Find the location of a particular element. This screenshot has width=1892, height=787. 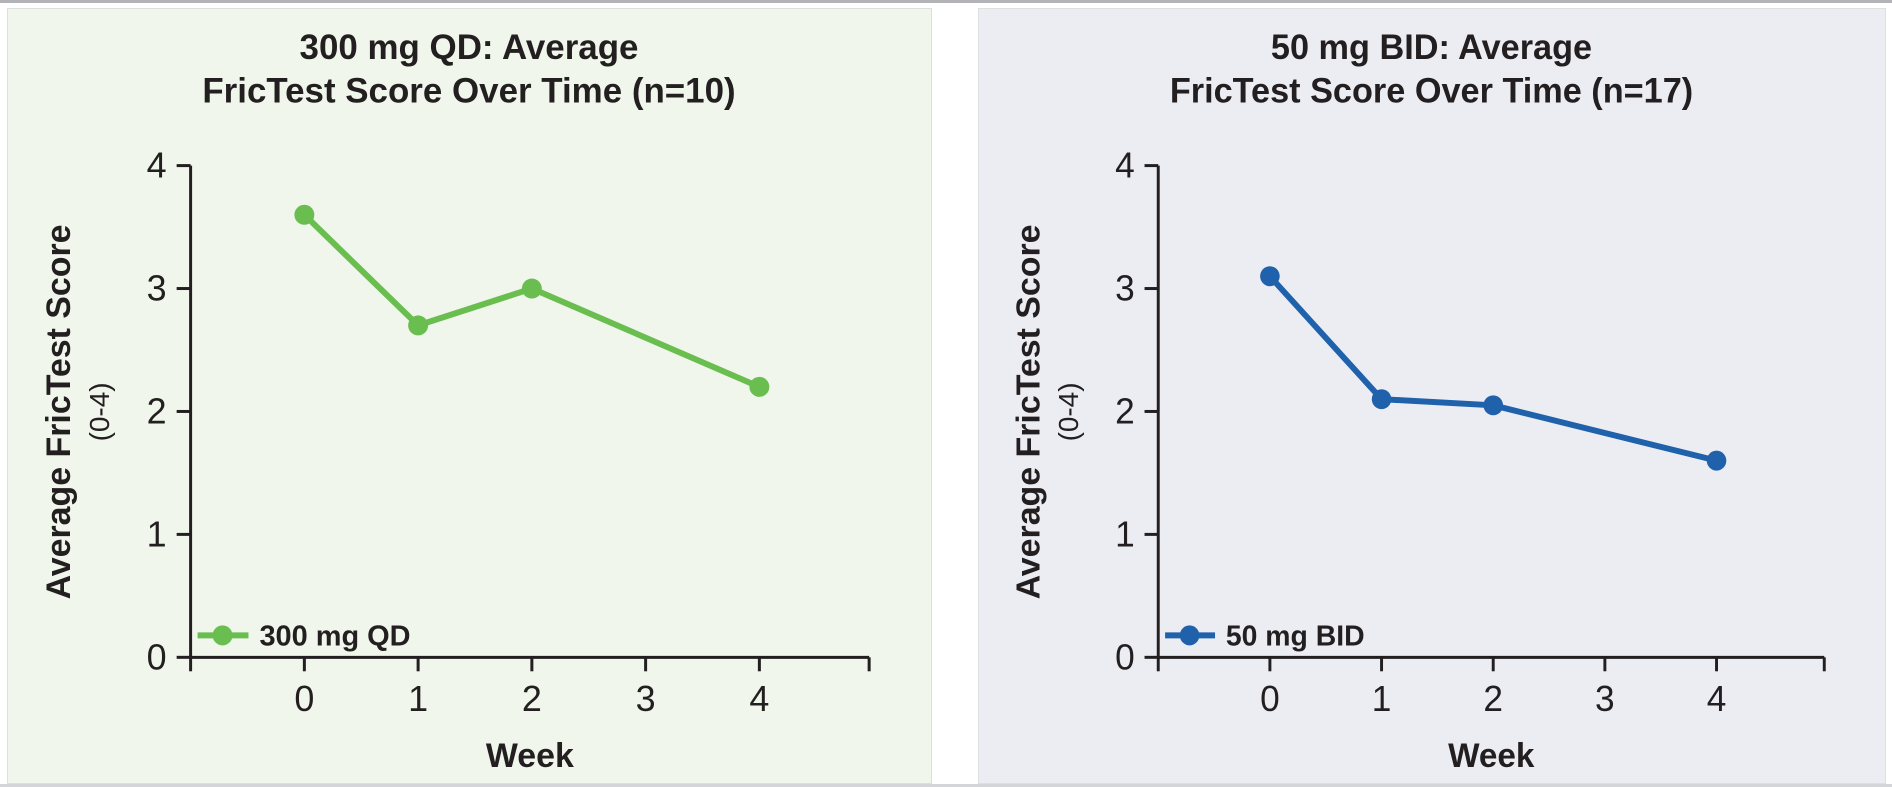

chart-title-line2: FricTest Score Over Time (n=17) is located at coordinates (1431, 91).